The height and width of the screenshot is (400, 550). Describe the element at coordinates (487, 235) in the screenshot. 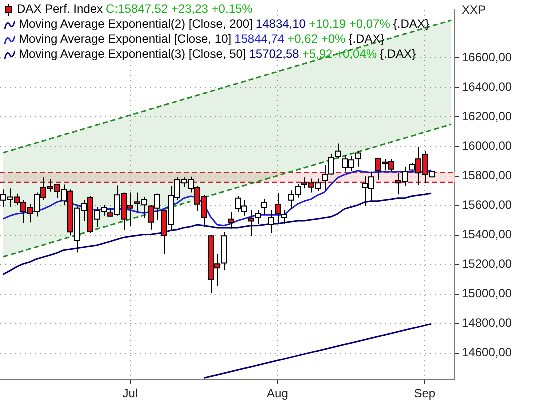

I see `y-tick-label: 15400,00` at that location.